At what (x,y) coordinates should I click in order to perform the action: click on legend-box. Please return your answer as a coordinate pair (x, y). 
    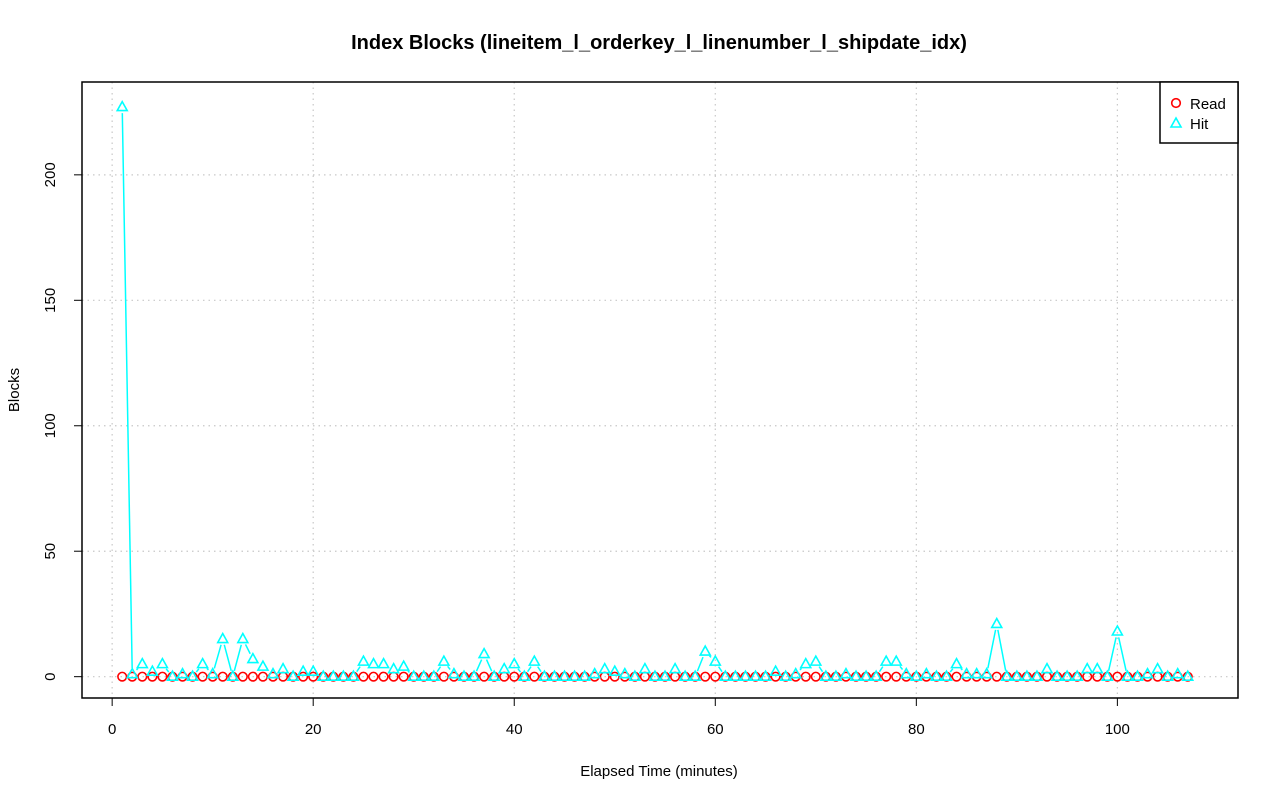
    Looking at the image, I should click on (1199, 112).